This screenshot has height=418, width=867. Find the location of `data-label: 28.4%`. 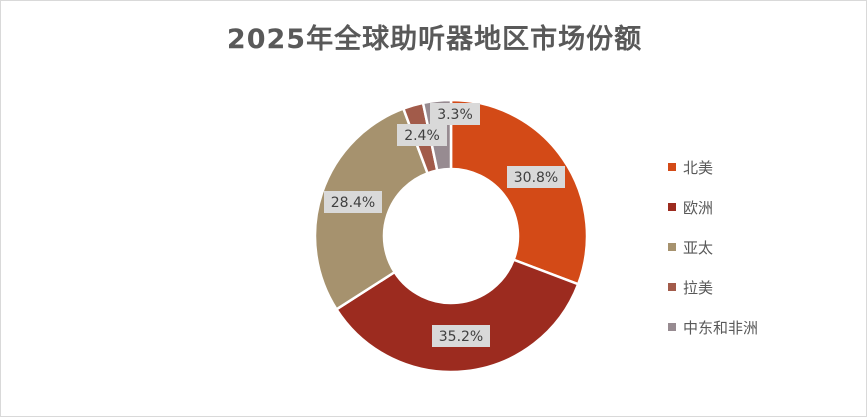

data-label: 28.4% is located at coordinates (353, 202).